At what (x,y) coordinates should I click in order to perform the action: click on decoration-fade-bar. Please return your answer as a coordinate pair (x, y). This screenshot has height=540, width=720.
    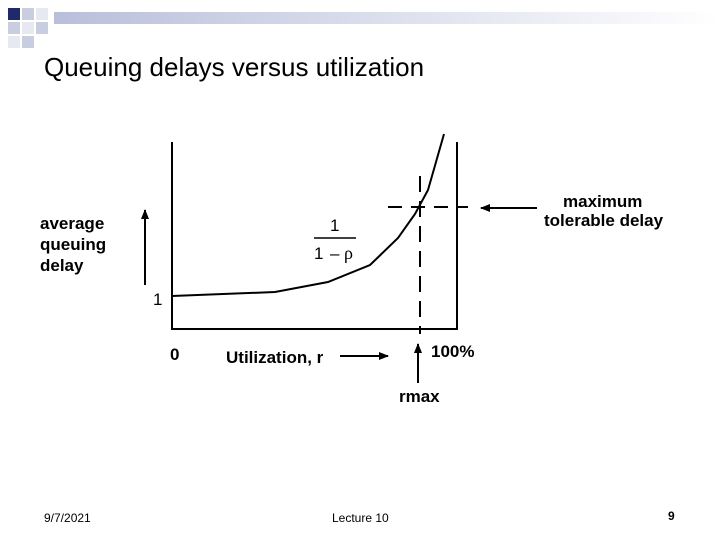
    Looking at the image, I should click on (387, 18).